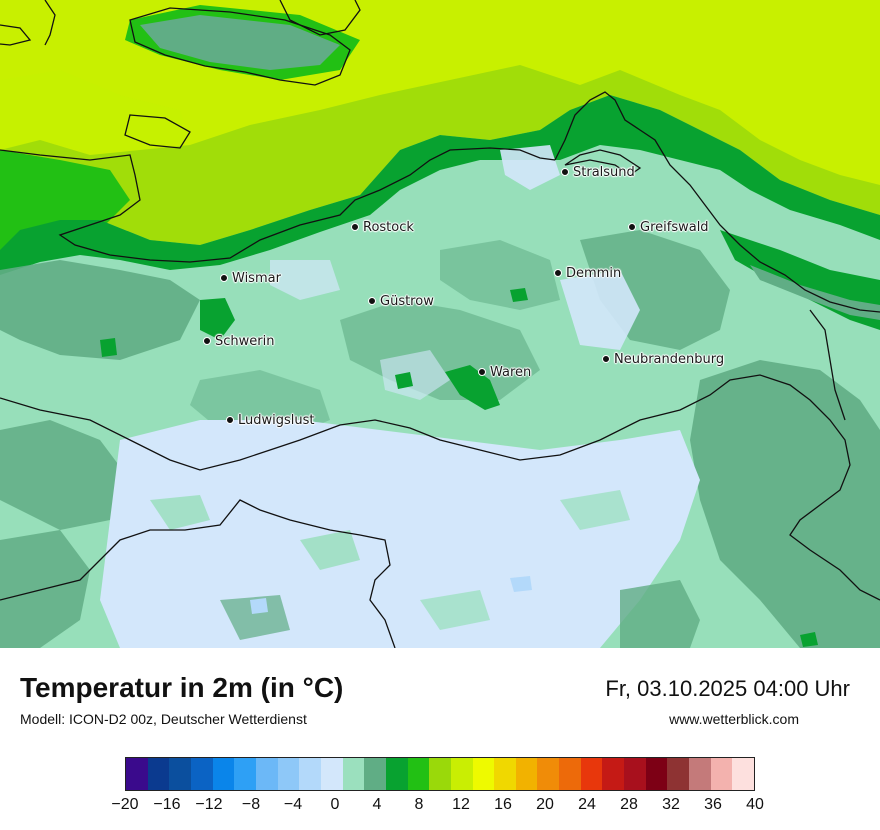 The width and height of the screenshot is (880, 830). What do you see at coordinates (209, 804) in the screenshot?
I see `legend-tick-label: −12` at bounding box center [209, 804].